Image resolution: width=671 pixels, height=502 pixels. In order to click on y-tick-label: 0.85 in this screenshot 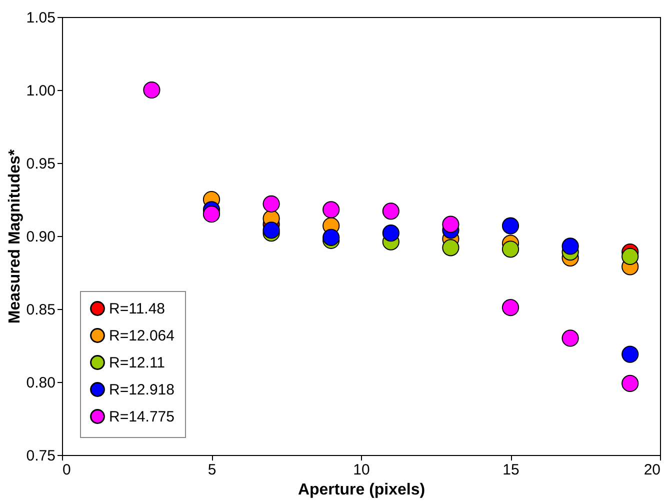, I will do `click(41, 310)`.